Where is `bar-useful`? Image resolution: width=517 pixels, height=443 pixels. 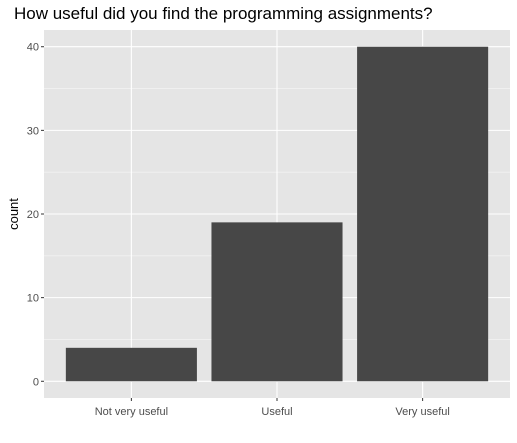
bar-useful is located at coordinates (277, 302).